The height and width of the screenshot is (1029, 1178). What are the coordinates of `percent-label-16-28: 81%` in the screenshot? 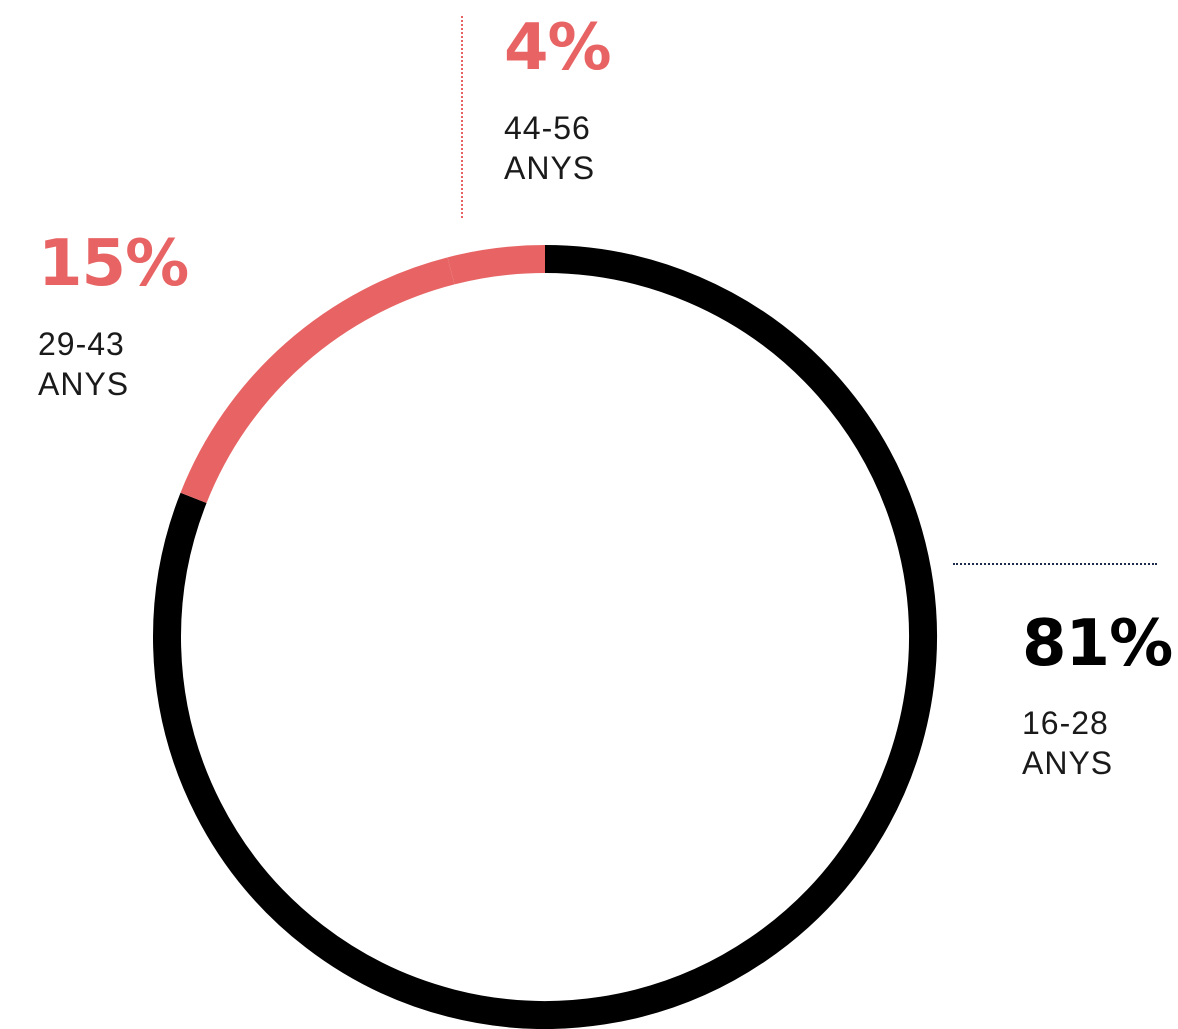 It's located at (1097, 644).